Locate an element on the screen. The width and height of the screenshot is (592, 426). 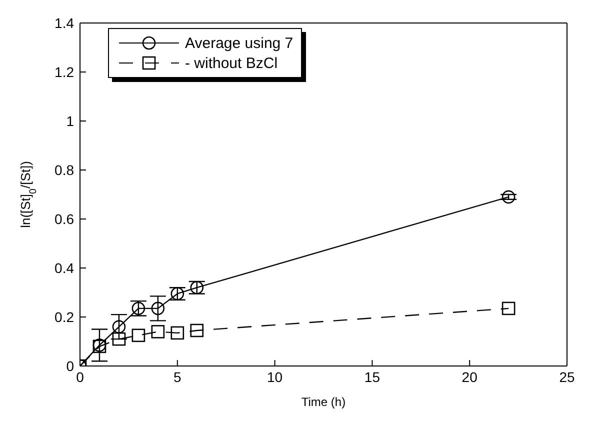
x-tick-label: 5 is located at coordinates (178, 376).